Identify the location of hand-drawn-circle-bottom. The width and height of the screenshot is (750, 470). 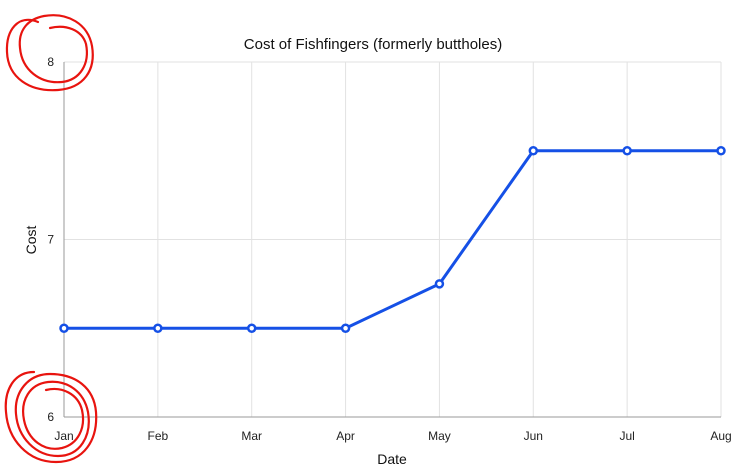
(51, 417).